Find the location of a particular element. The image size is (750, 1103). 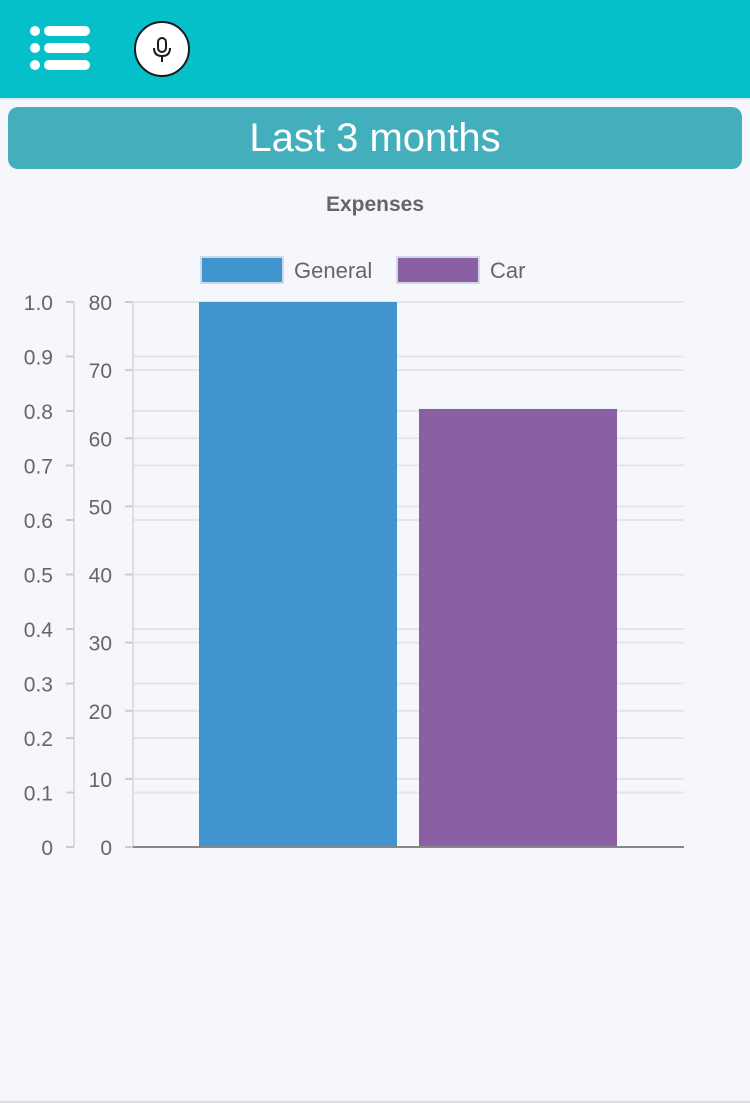

left-axis-tick-label: 0.3 is located at coordinates (38, 685).